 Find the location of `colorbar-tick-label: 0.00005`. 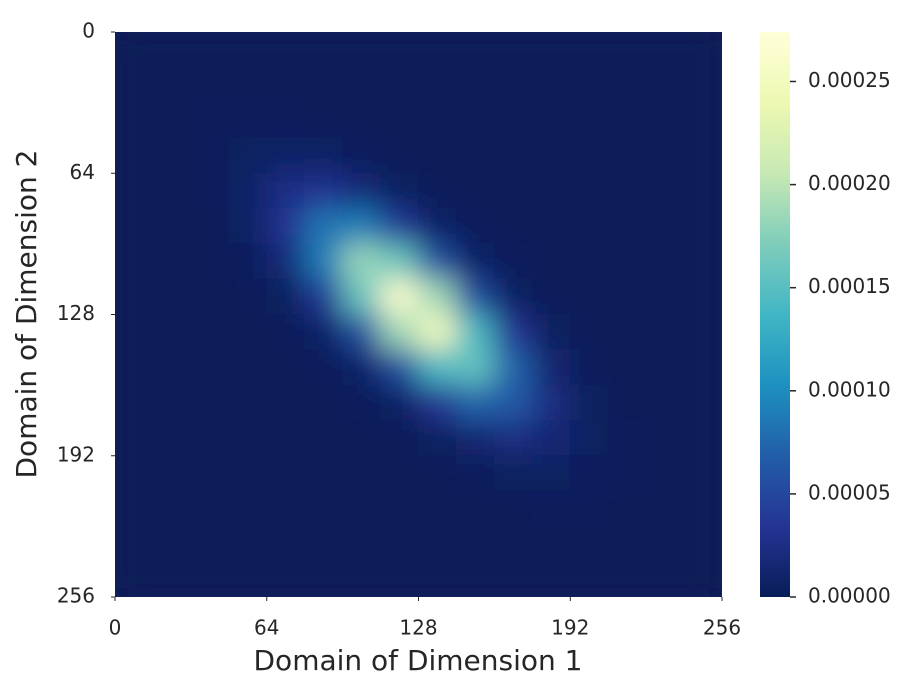

colorbar-tick-label: 0.00005 is located at coordinates (849, 492).